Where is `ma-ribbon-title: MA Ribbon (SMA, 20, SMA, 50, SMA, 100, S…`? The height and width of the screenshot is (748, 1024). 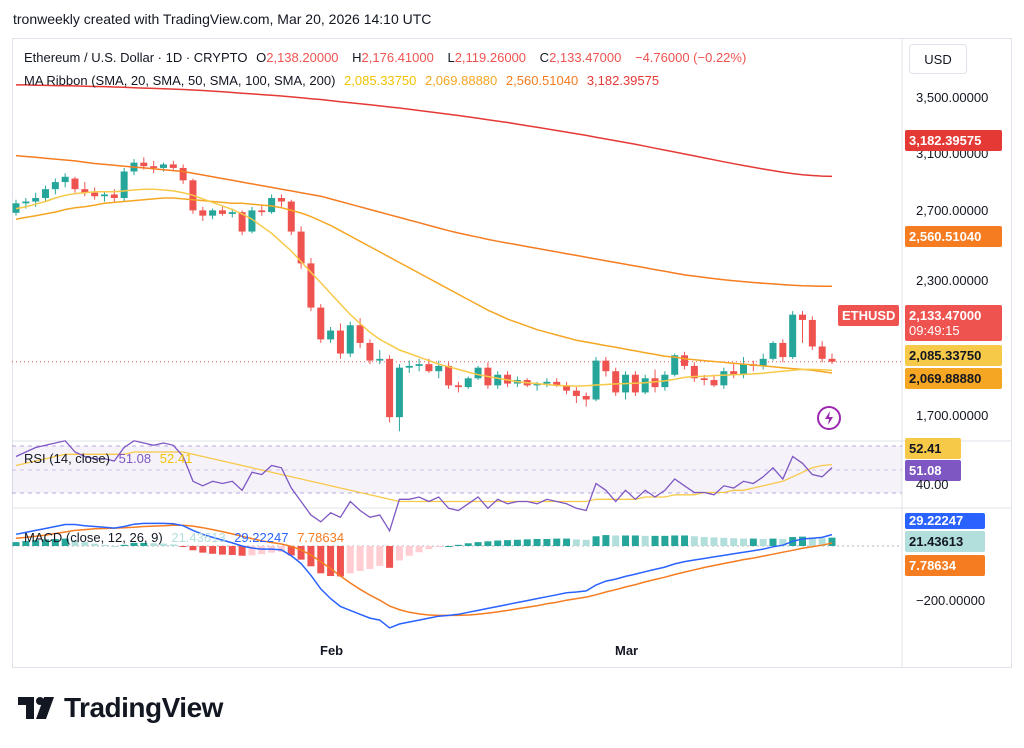
ma-ribbon-title: MA Ribbon (SMA, 20, SMA, 50, SMA, 100, S… is located at coordinates (180, 80).